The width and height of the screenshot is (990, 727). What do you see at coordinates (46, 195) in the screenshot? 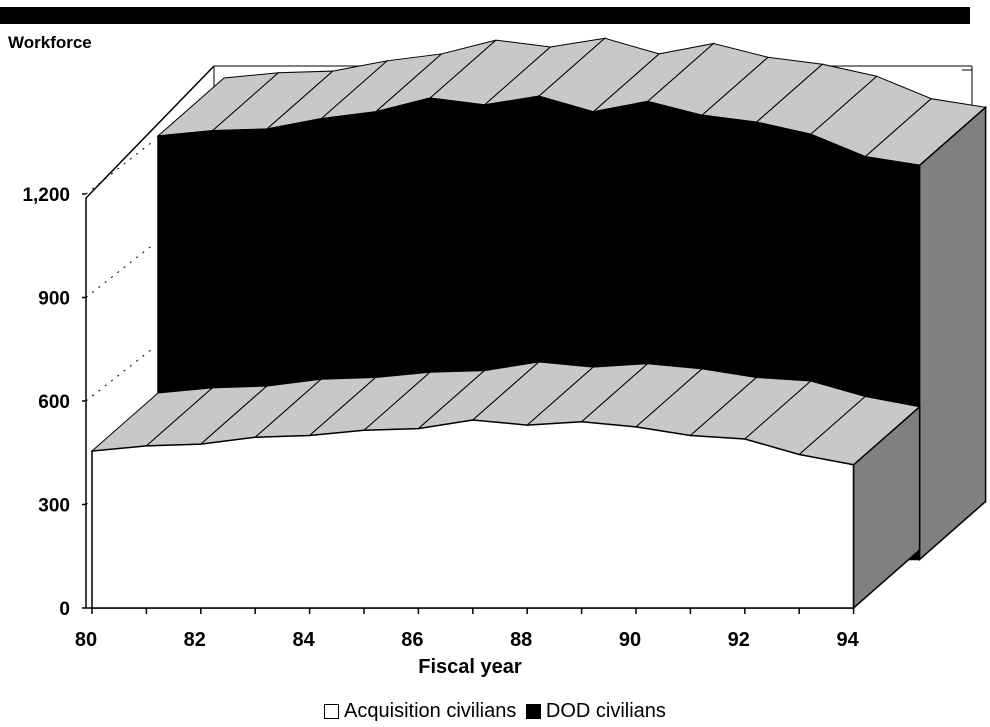
I see `y-tick-label: 1,200` at bounding box center [46, 195].